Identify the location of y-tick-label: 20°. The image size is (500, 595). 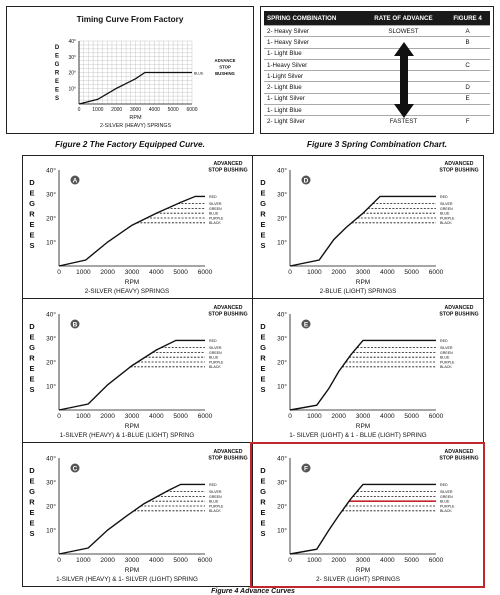
(282, 363).